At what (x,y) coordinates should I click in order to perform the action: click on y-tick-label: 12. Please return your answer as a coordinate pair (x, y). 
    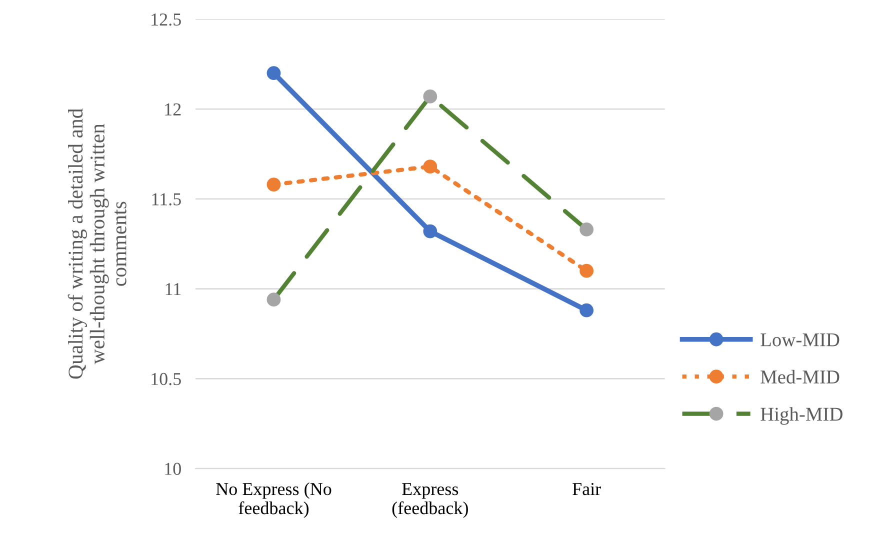
    Looking at the image, I should click on (173, 109).